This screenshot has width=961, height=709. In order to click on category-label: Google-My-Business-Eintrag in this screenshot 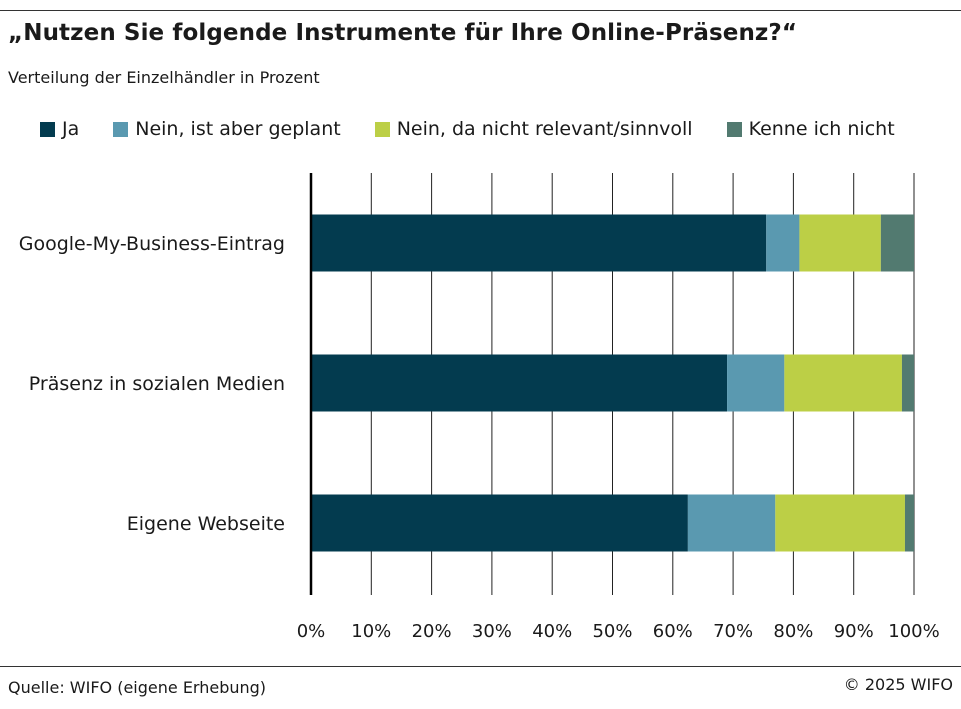, I will do `click(152, 244)`.